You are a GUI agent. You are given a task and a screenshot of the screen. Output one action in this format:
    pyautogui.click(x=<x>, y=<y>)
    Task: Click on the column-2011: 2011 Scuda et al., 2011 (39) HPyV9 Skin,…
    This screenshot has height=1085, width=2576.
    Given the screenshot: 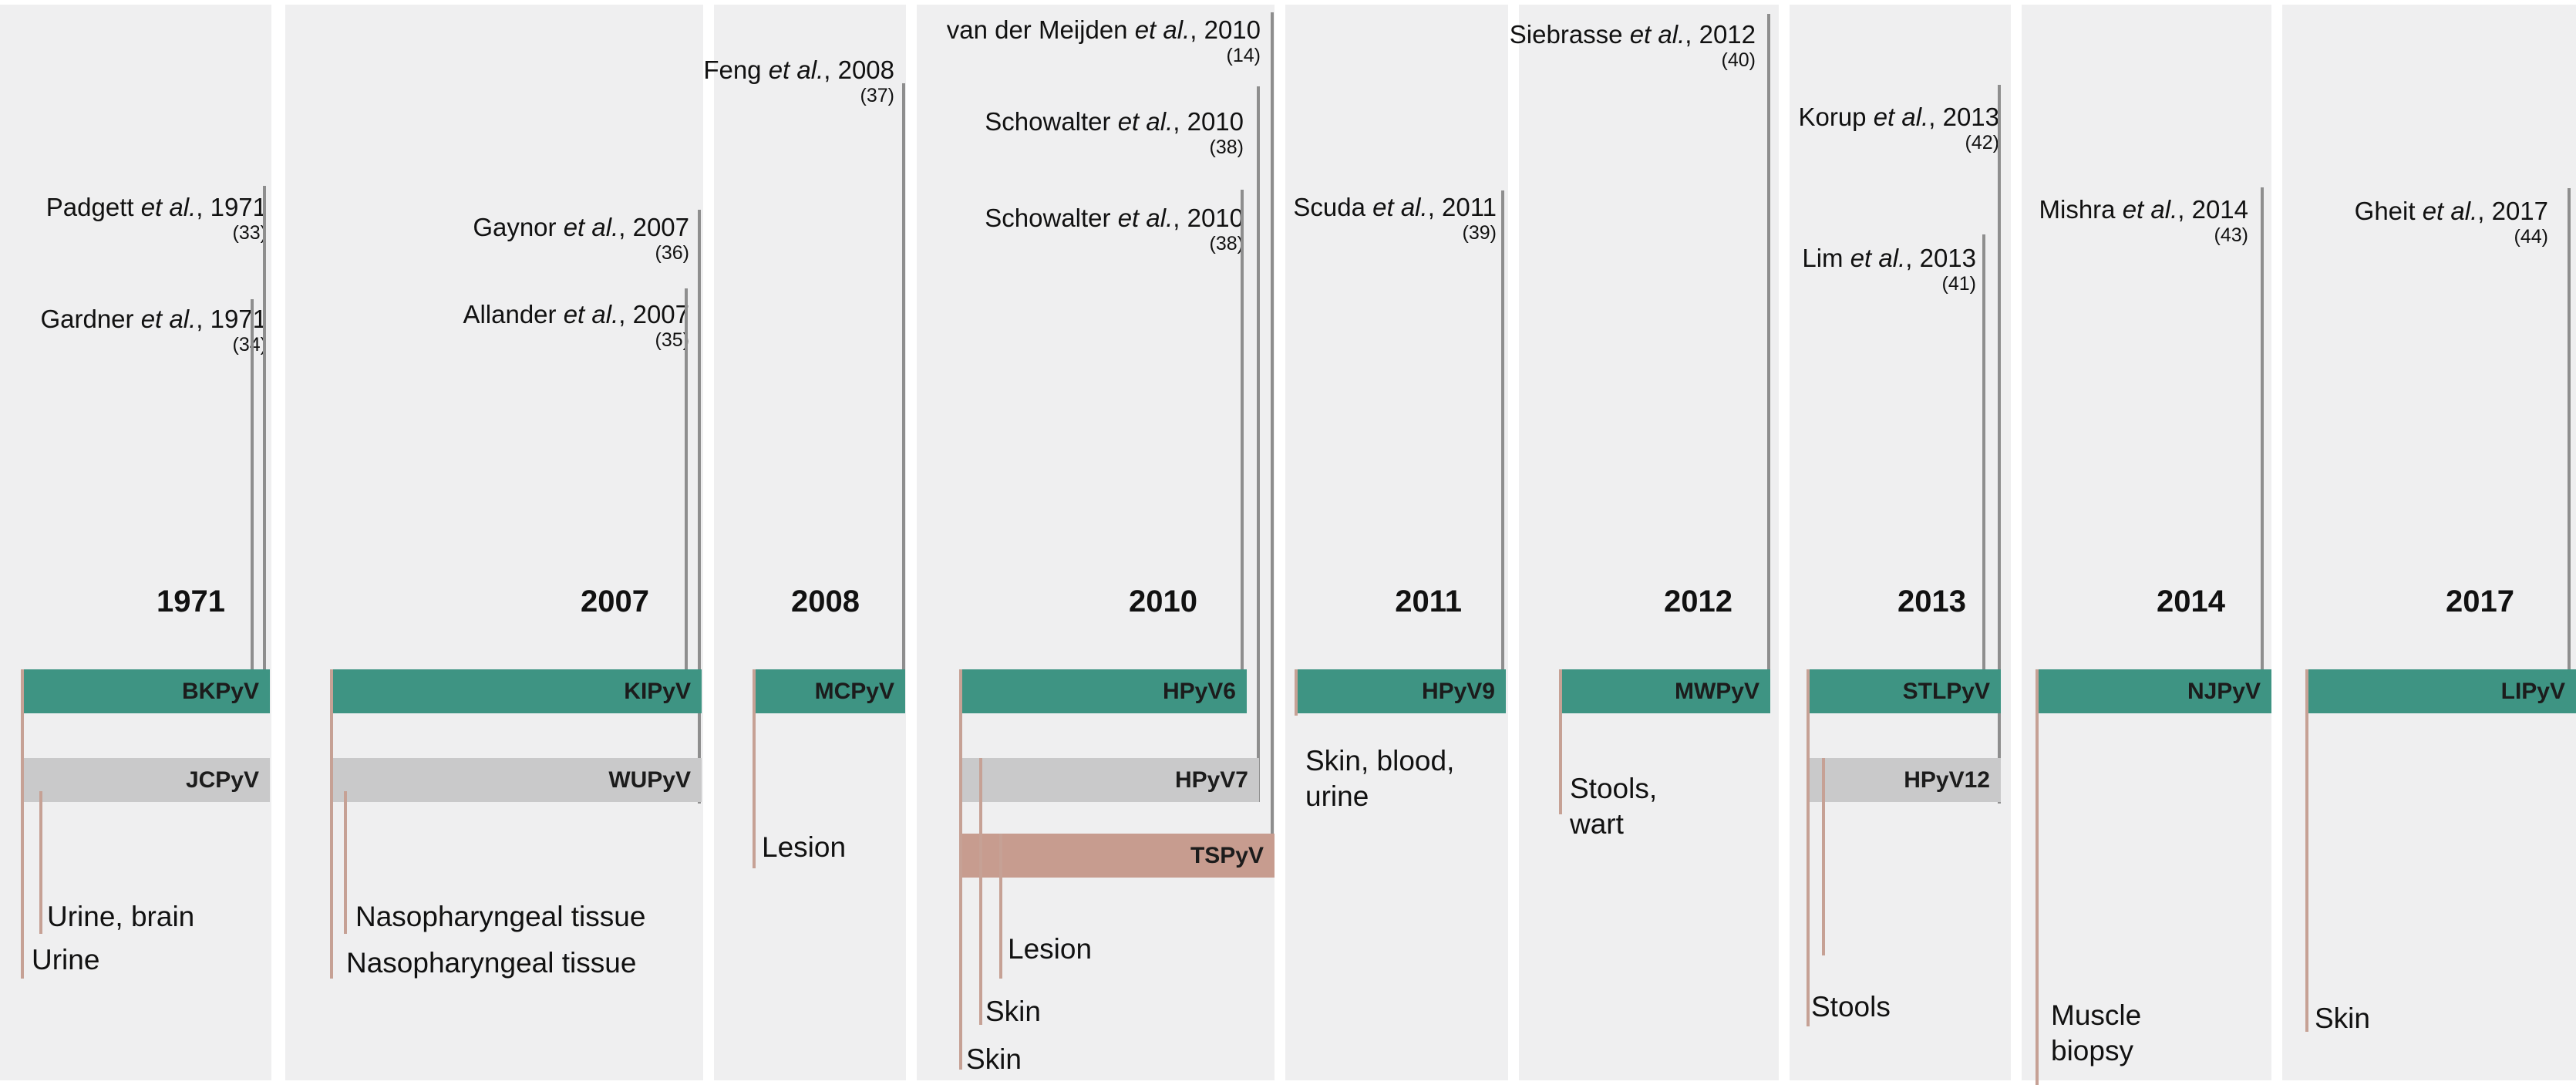 What is the action you would take?
    pyautogui.click(x=1397, y=542)
    